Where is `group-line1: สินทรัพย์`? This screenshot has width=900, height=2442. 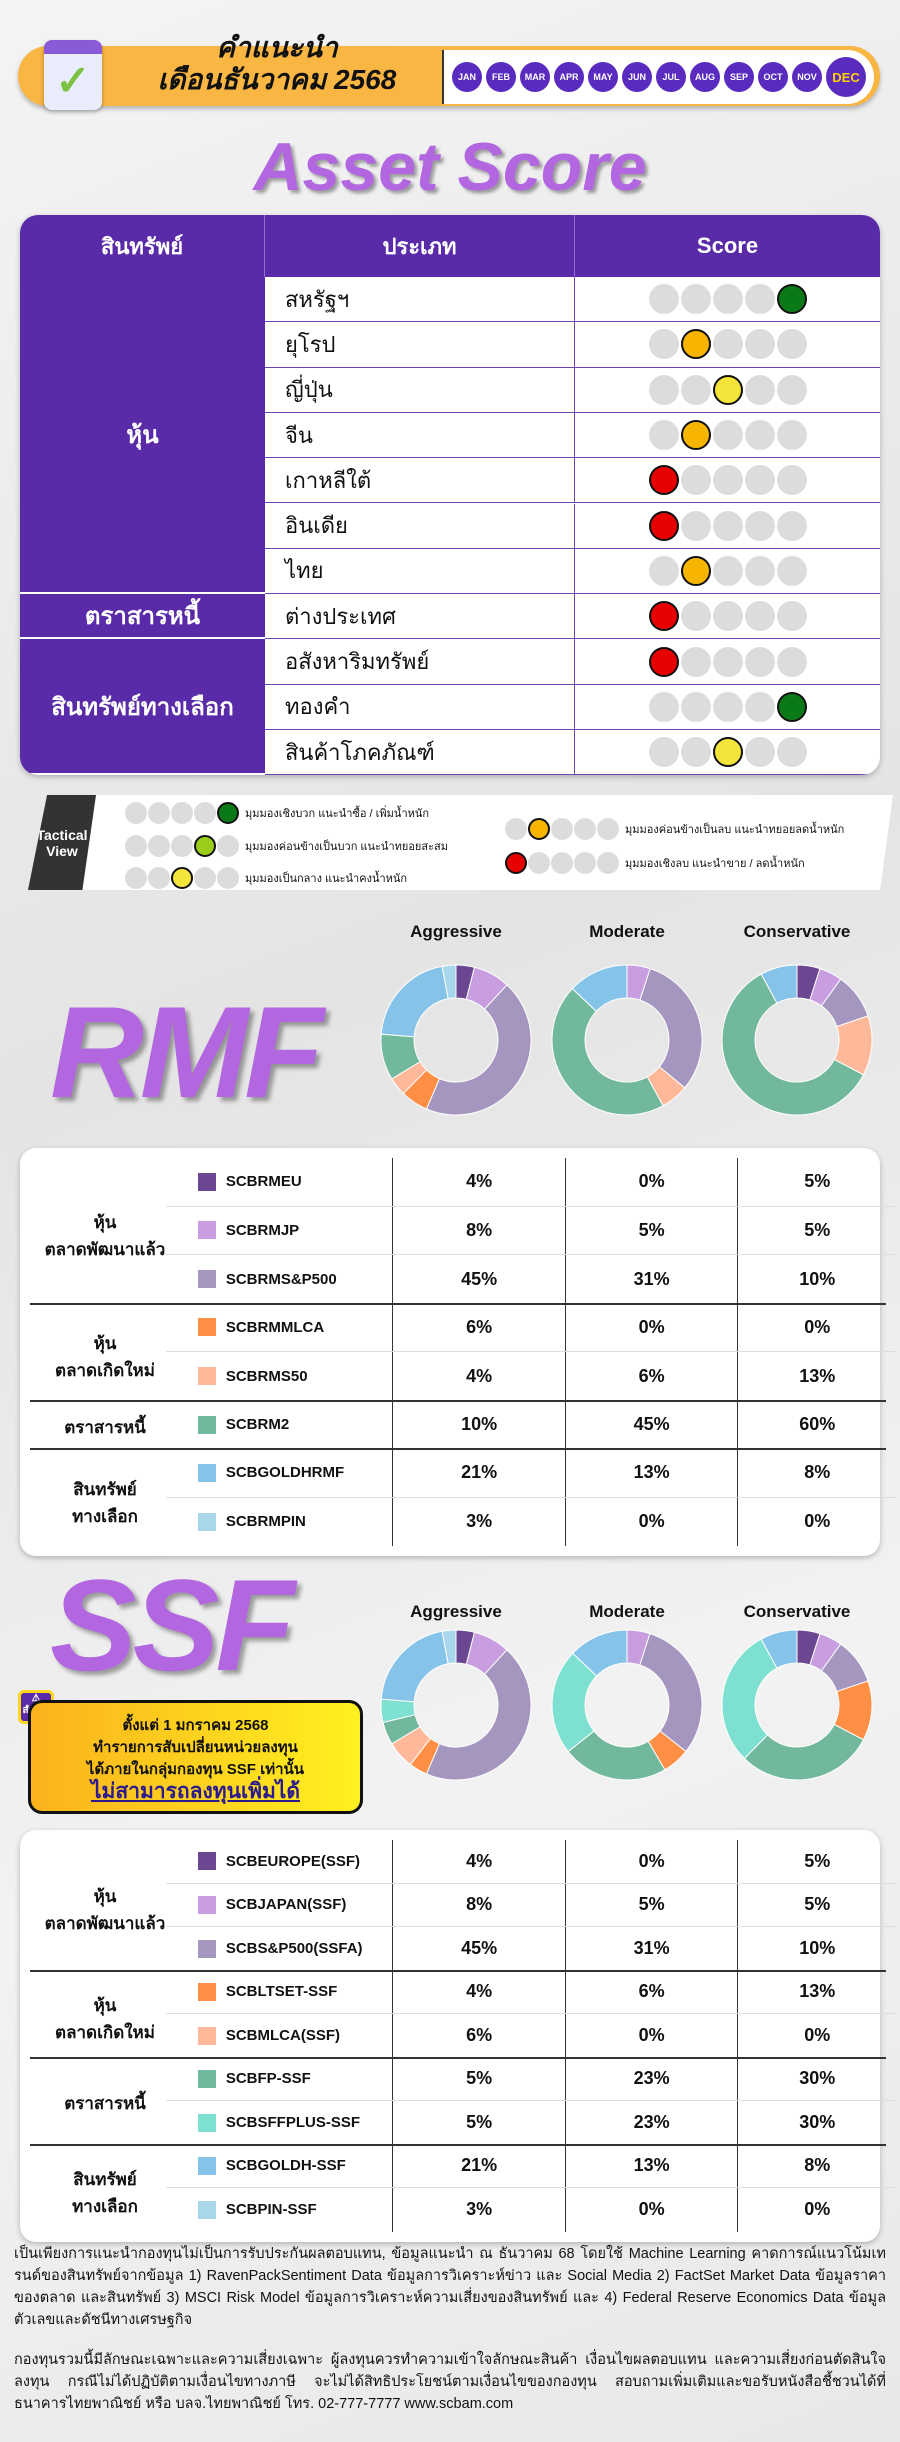 group-line1: สินทรัพย์ is located at coordinates (105, 2179).